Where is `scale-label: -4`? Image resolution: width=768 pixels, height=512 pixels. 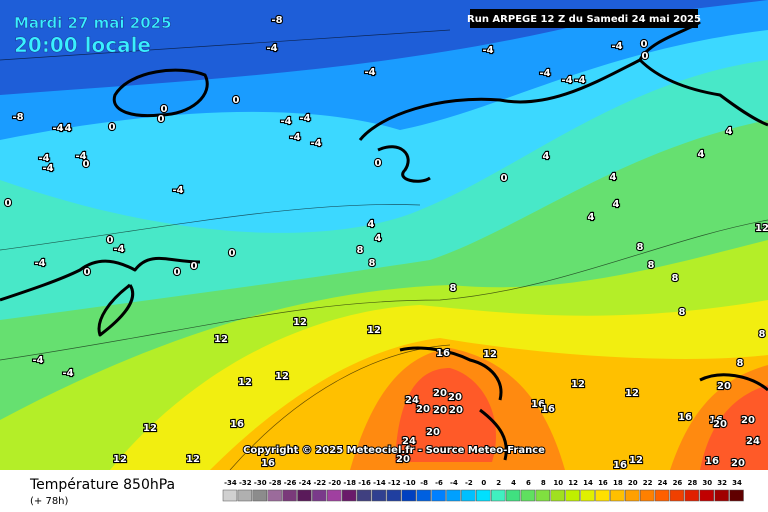 scale-label: -4 is located at coordinates (454, 483).